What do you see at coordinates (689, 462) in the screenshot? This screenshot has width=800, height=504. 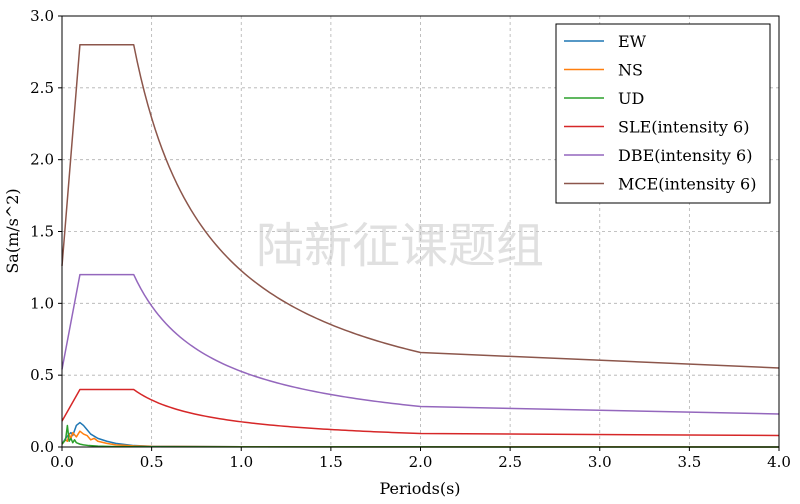 I see `x-tick-label: 3.5` at bounding box center [689, 462].